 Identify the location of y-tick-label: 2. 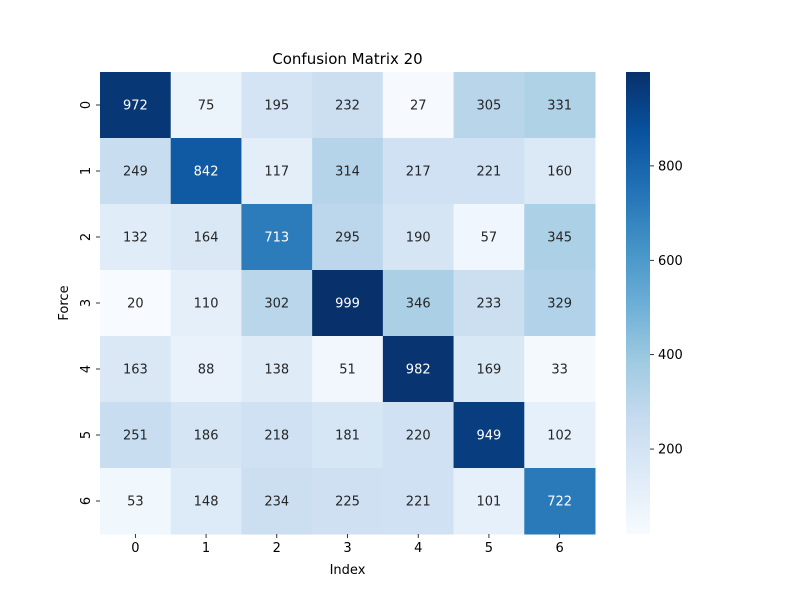
(86, 237).